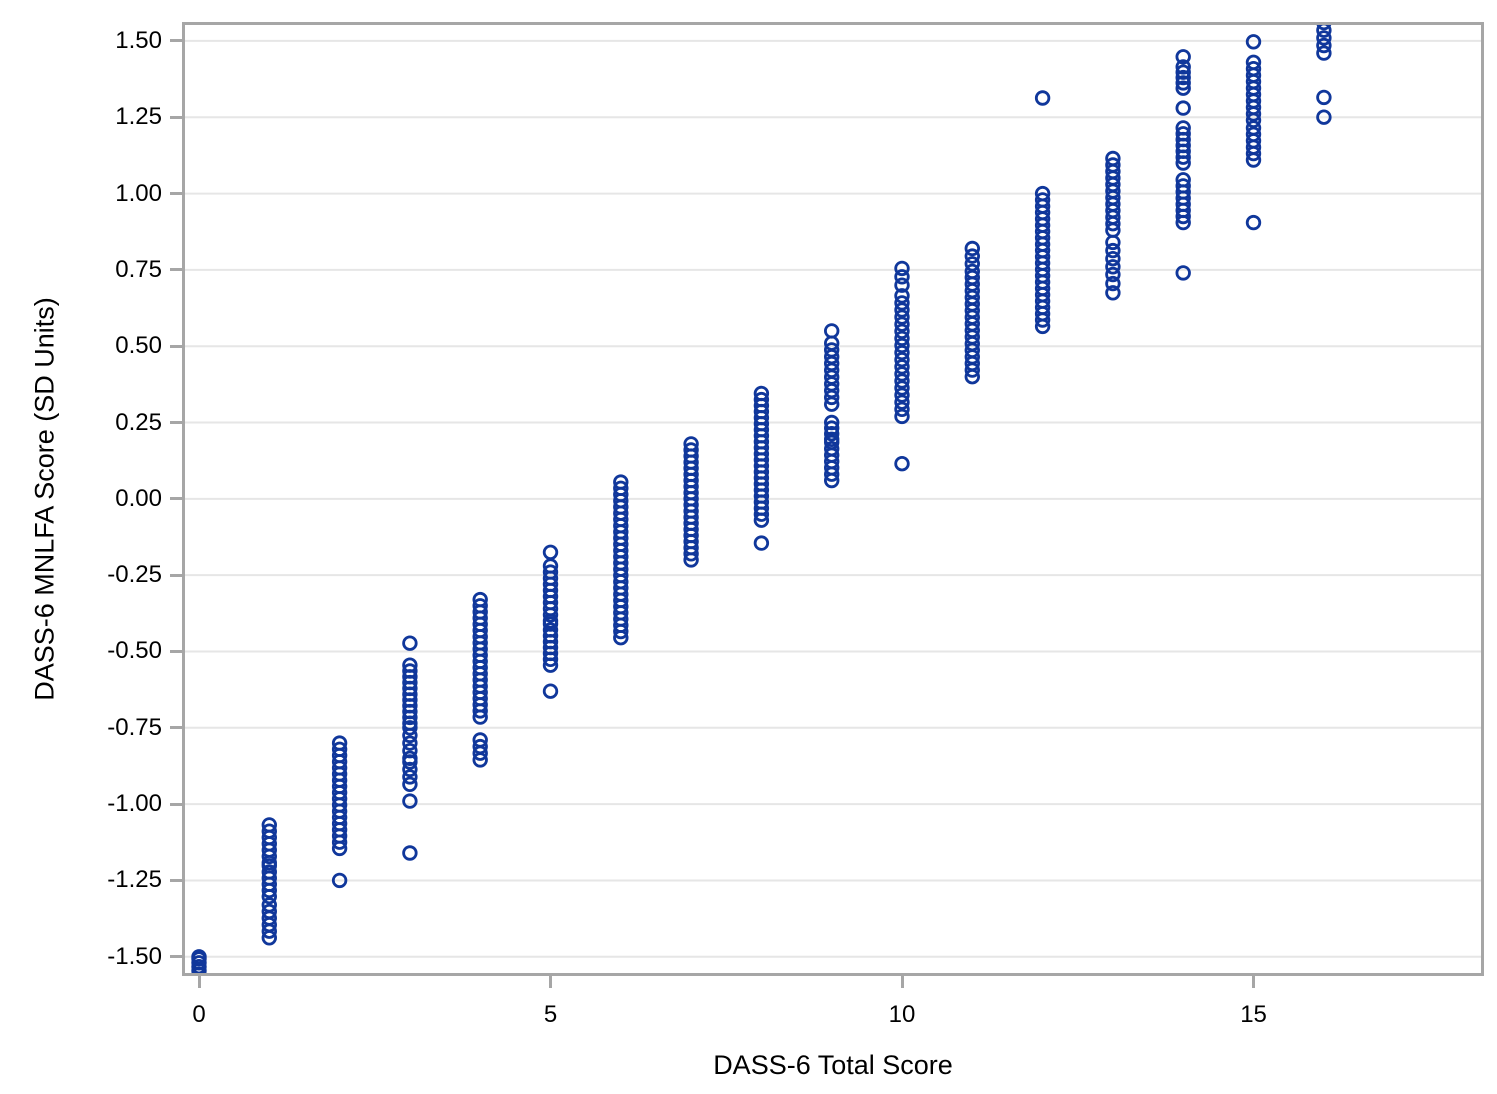  I want to click on y-tick-label: -0.25, so click(134, 575).